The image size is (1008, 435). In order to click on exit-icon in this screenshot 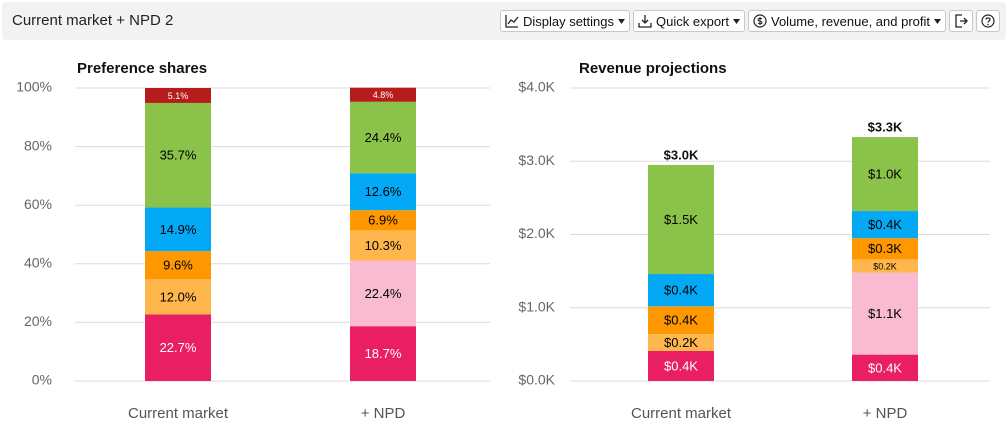, I will do `click(961, 21)`.